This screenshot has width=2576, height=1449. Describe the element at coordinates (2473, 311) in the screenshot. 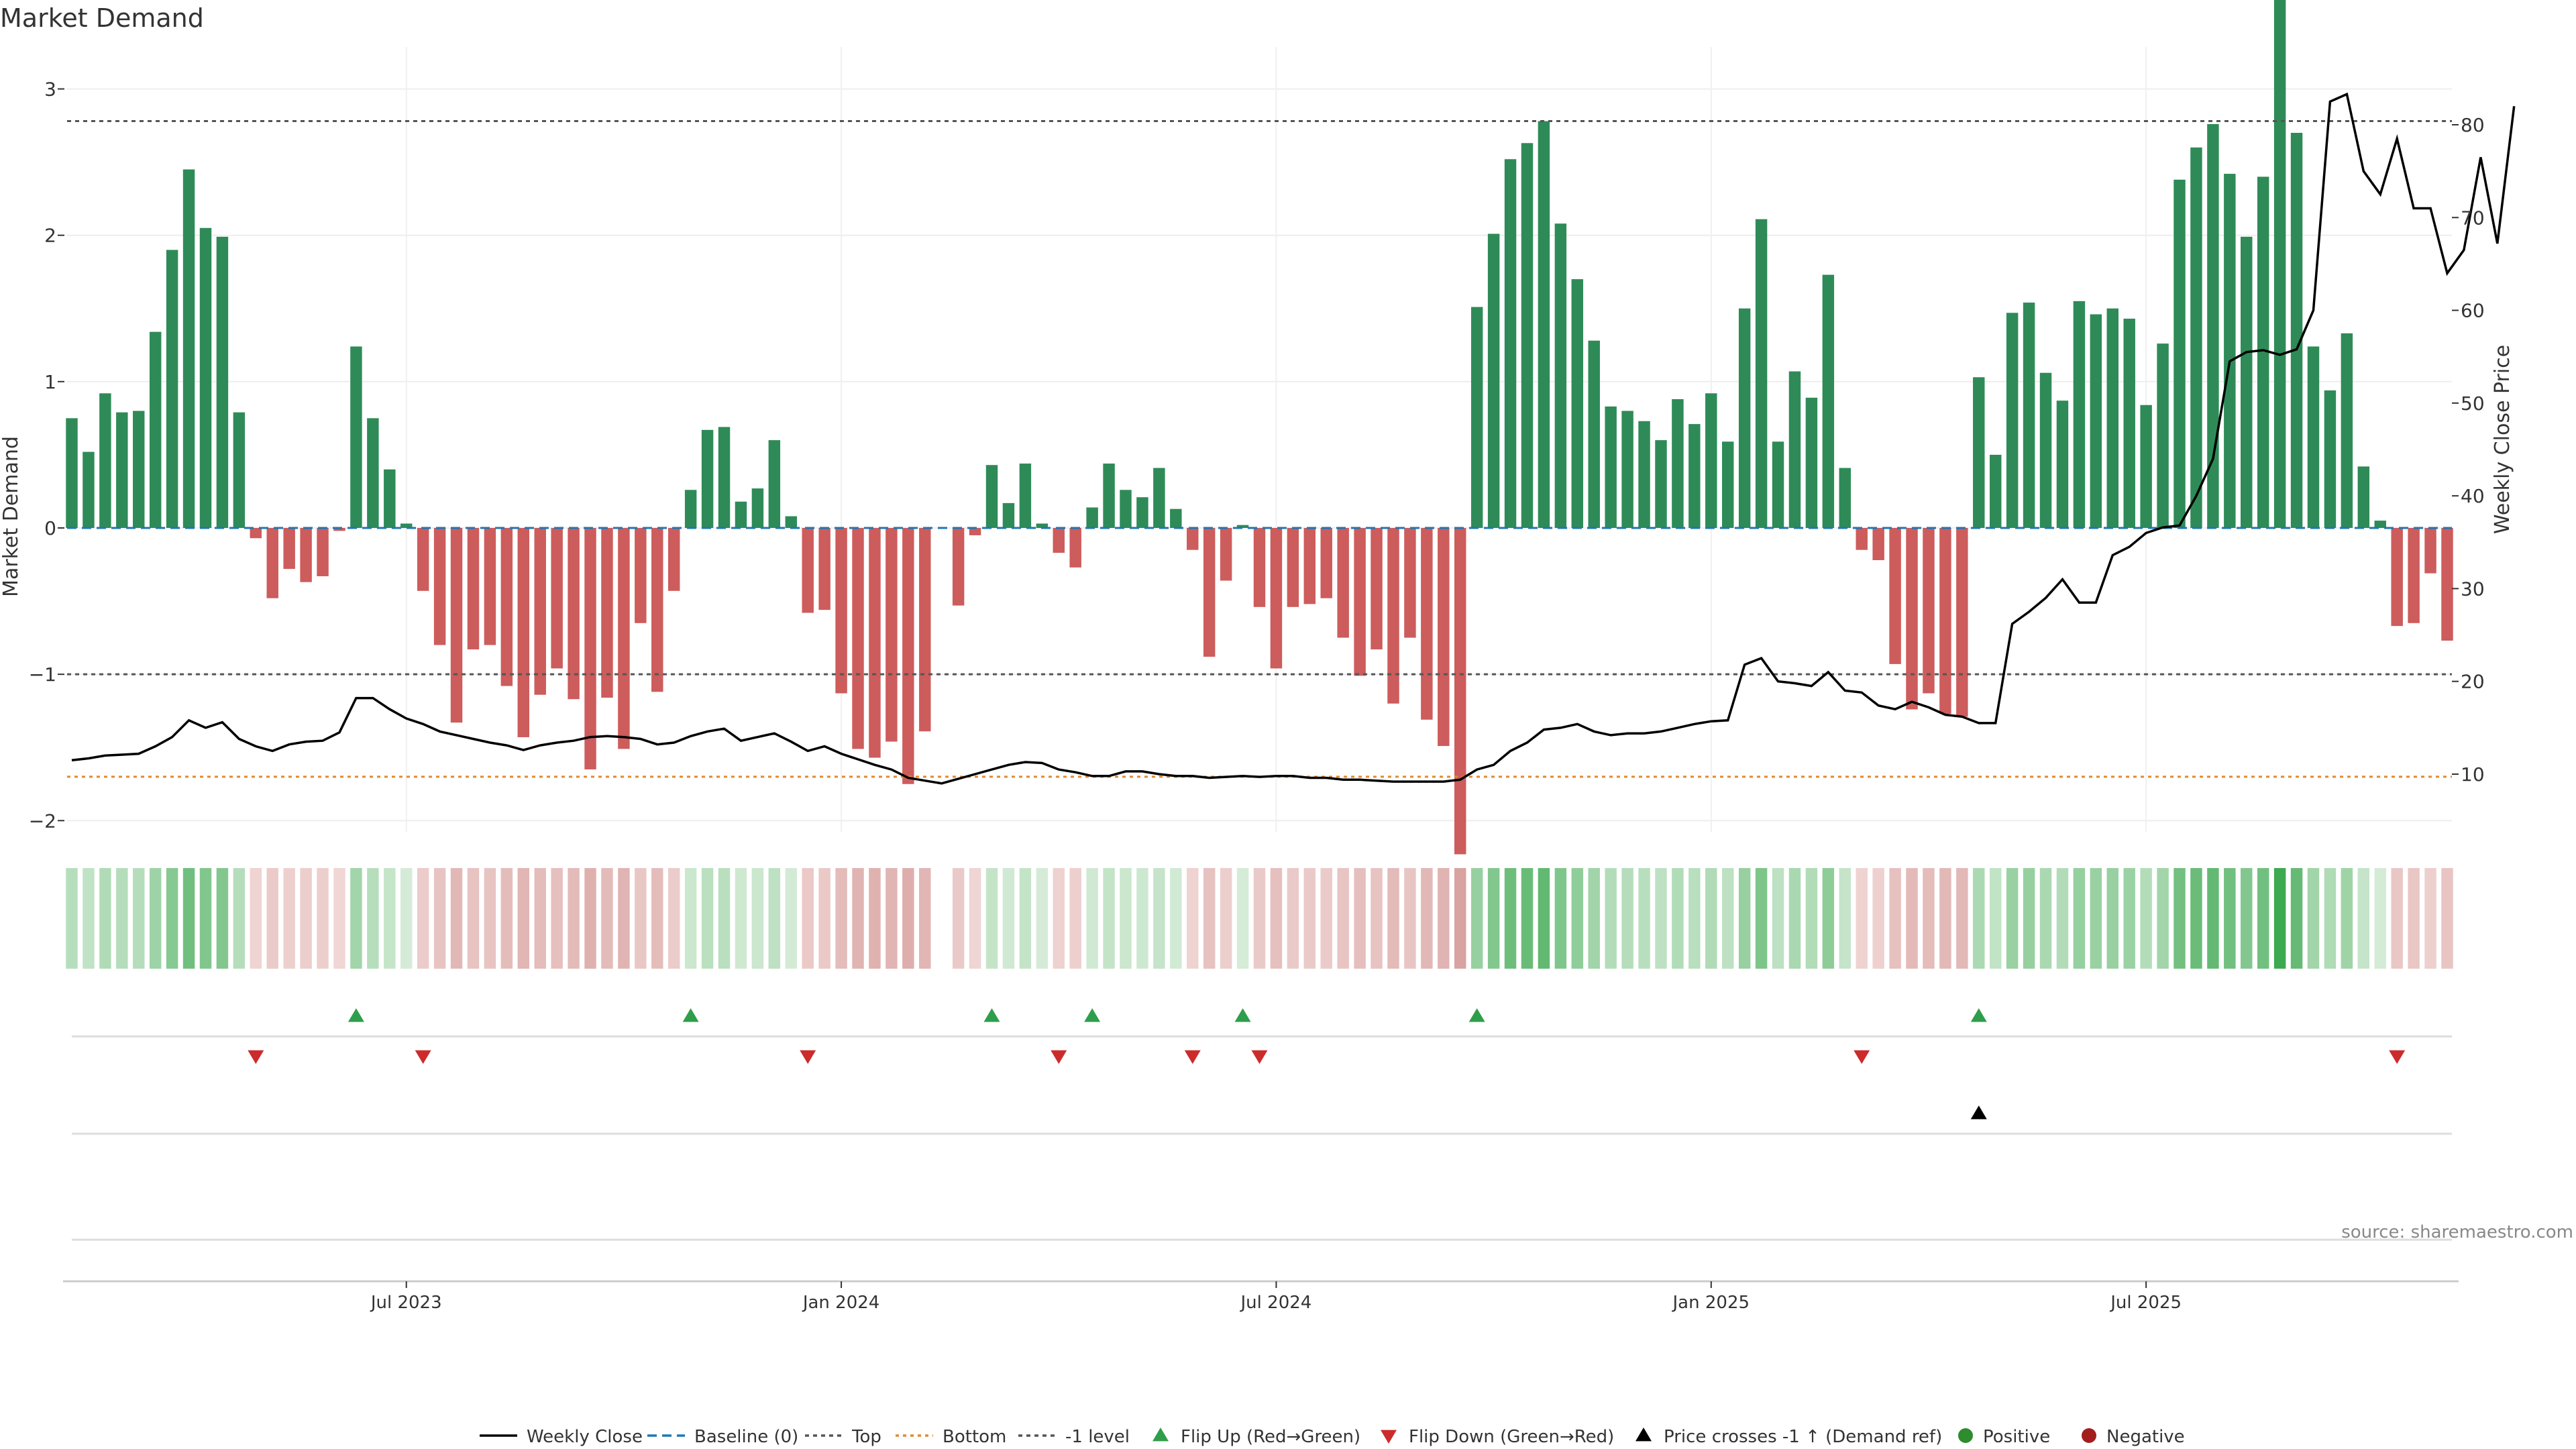

I see `y-right-tick-label: 60` at that location.